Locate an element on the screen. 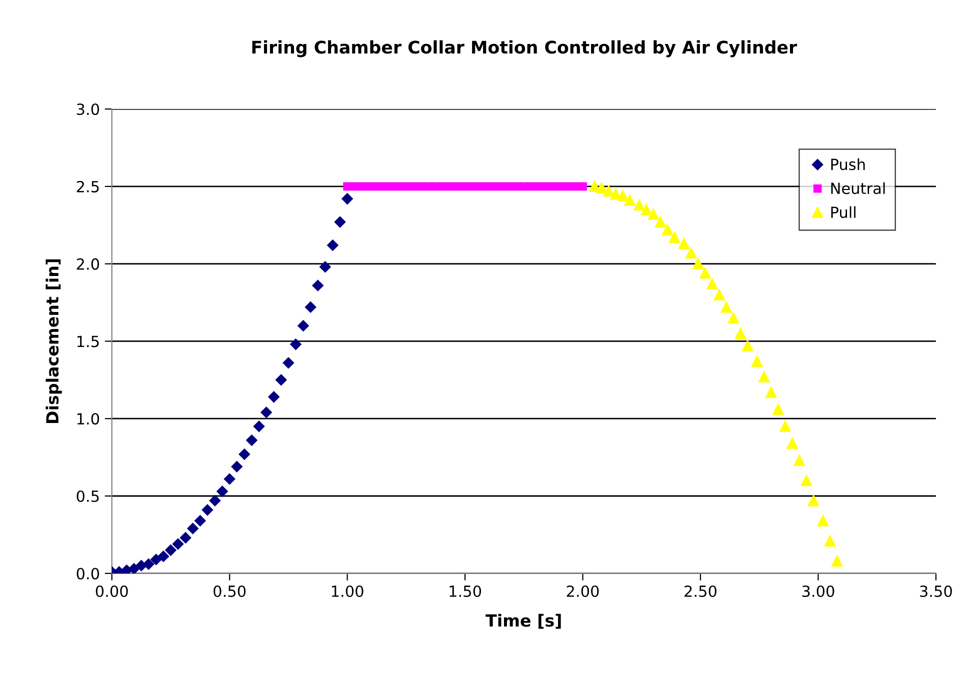 Image resolution: width=956 pixels, height=673 pixels. y-tick-label: 1.0 is located at coordinates (88, 419).